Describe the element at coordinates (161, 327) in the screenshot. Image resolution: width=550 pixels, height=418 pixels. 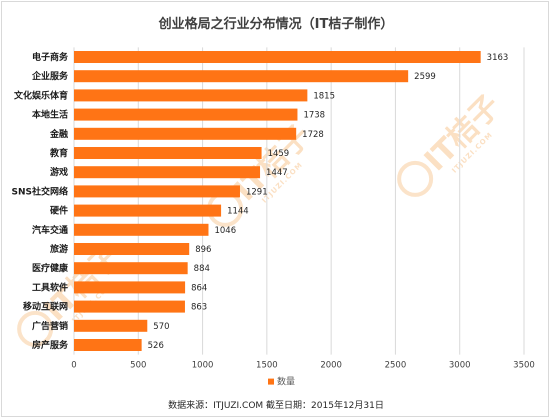
I see `data-label: 570` at that location.